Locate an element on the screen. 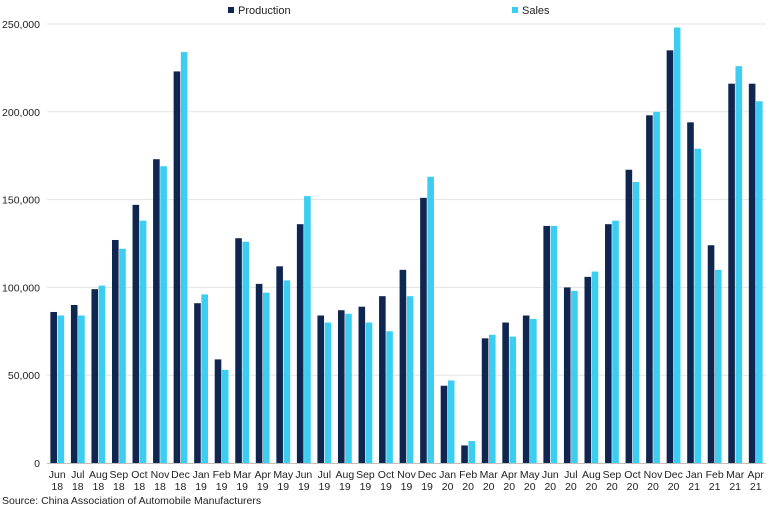  y-tick-label: 0 is located at coordinates (37, 464).